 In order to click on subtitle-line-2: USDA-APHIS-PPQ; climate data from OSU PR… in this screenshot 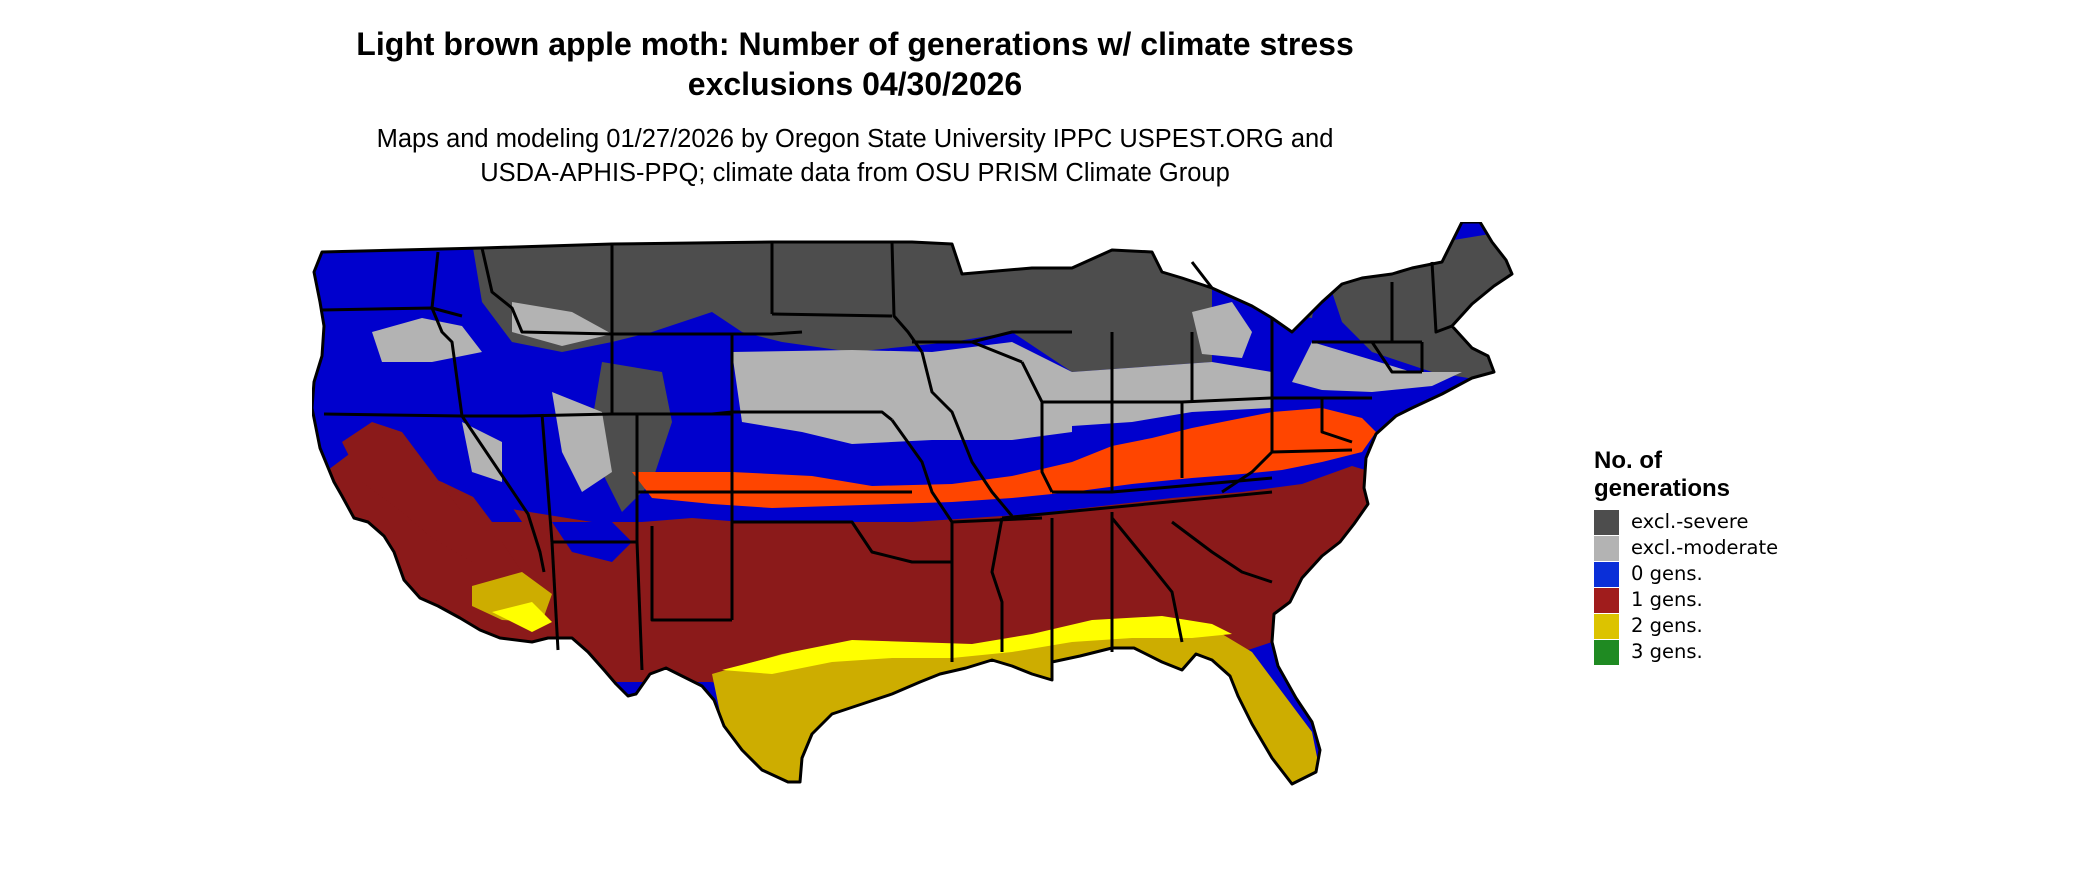, I will do `click(855, 173)`.